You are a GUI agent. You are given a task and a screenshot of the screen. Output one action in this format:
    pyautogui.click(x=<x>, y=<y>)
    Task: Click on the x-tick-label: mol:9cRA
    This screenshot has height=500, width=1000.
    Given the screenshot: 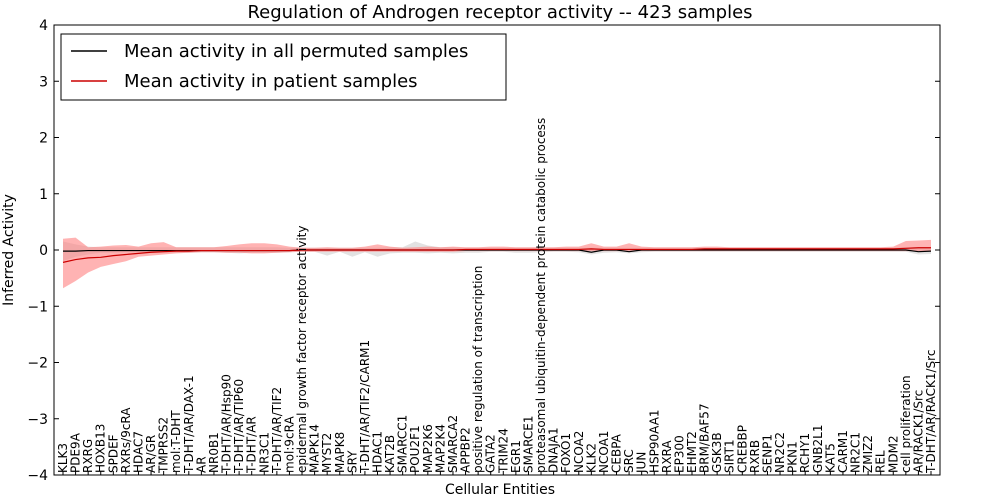 What is the action you would take?
    pyautogui.click(x=289, y=444)
    